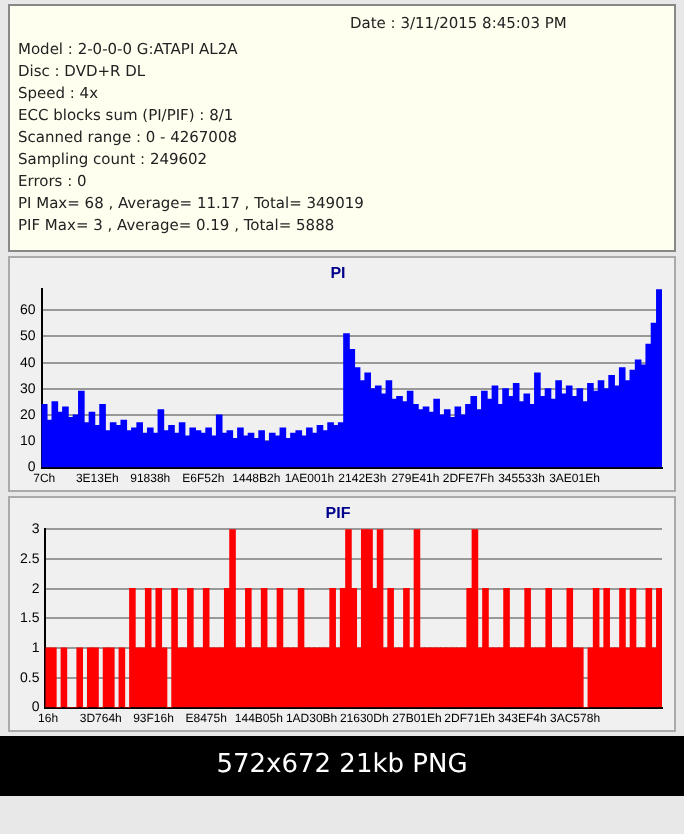 The image size is (684, 834). I want to click on text: 572x672 21kb PNG, so click(342, 766).